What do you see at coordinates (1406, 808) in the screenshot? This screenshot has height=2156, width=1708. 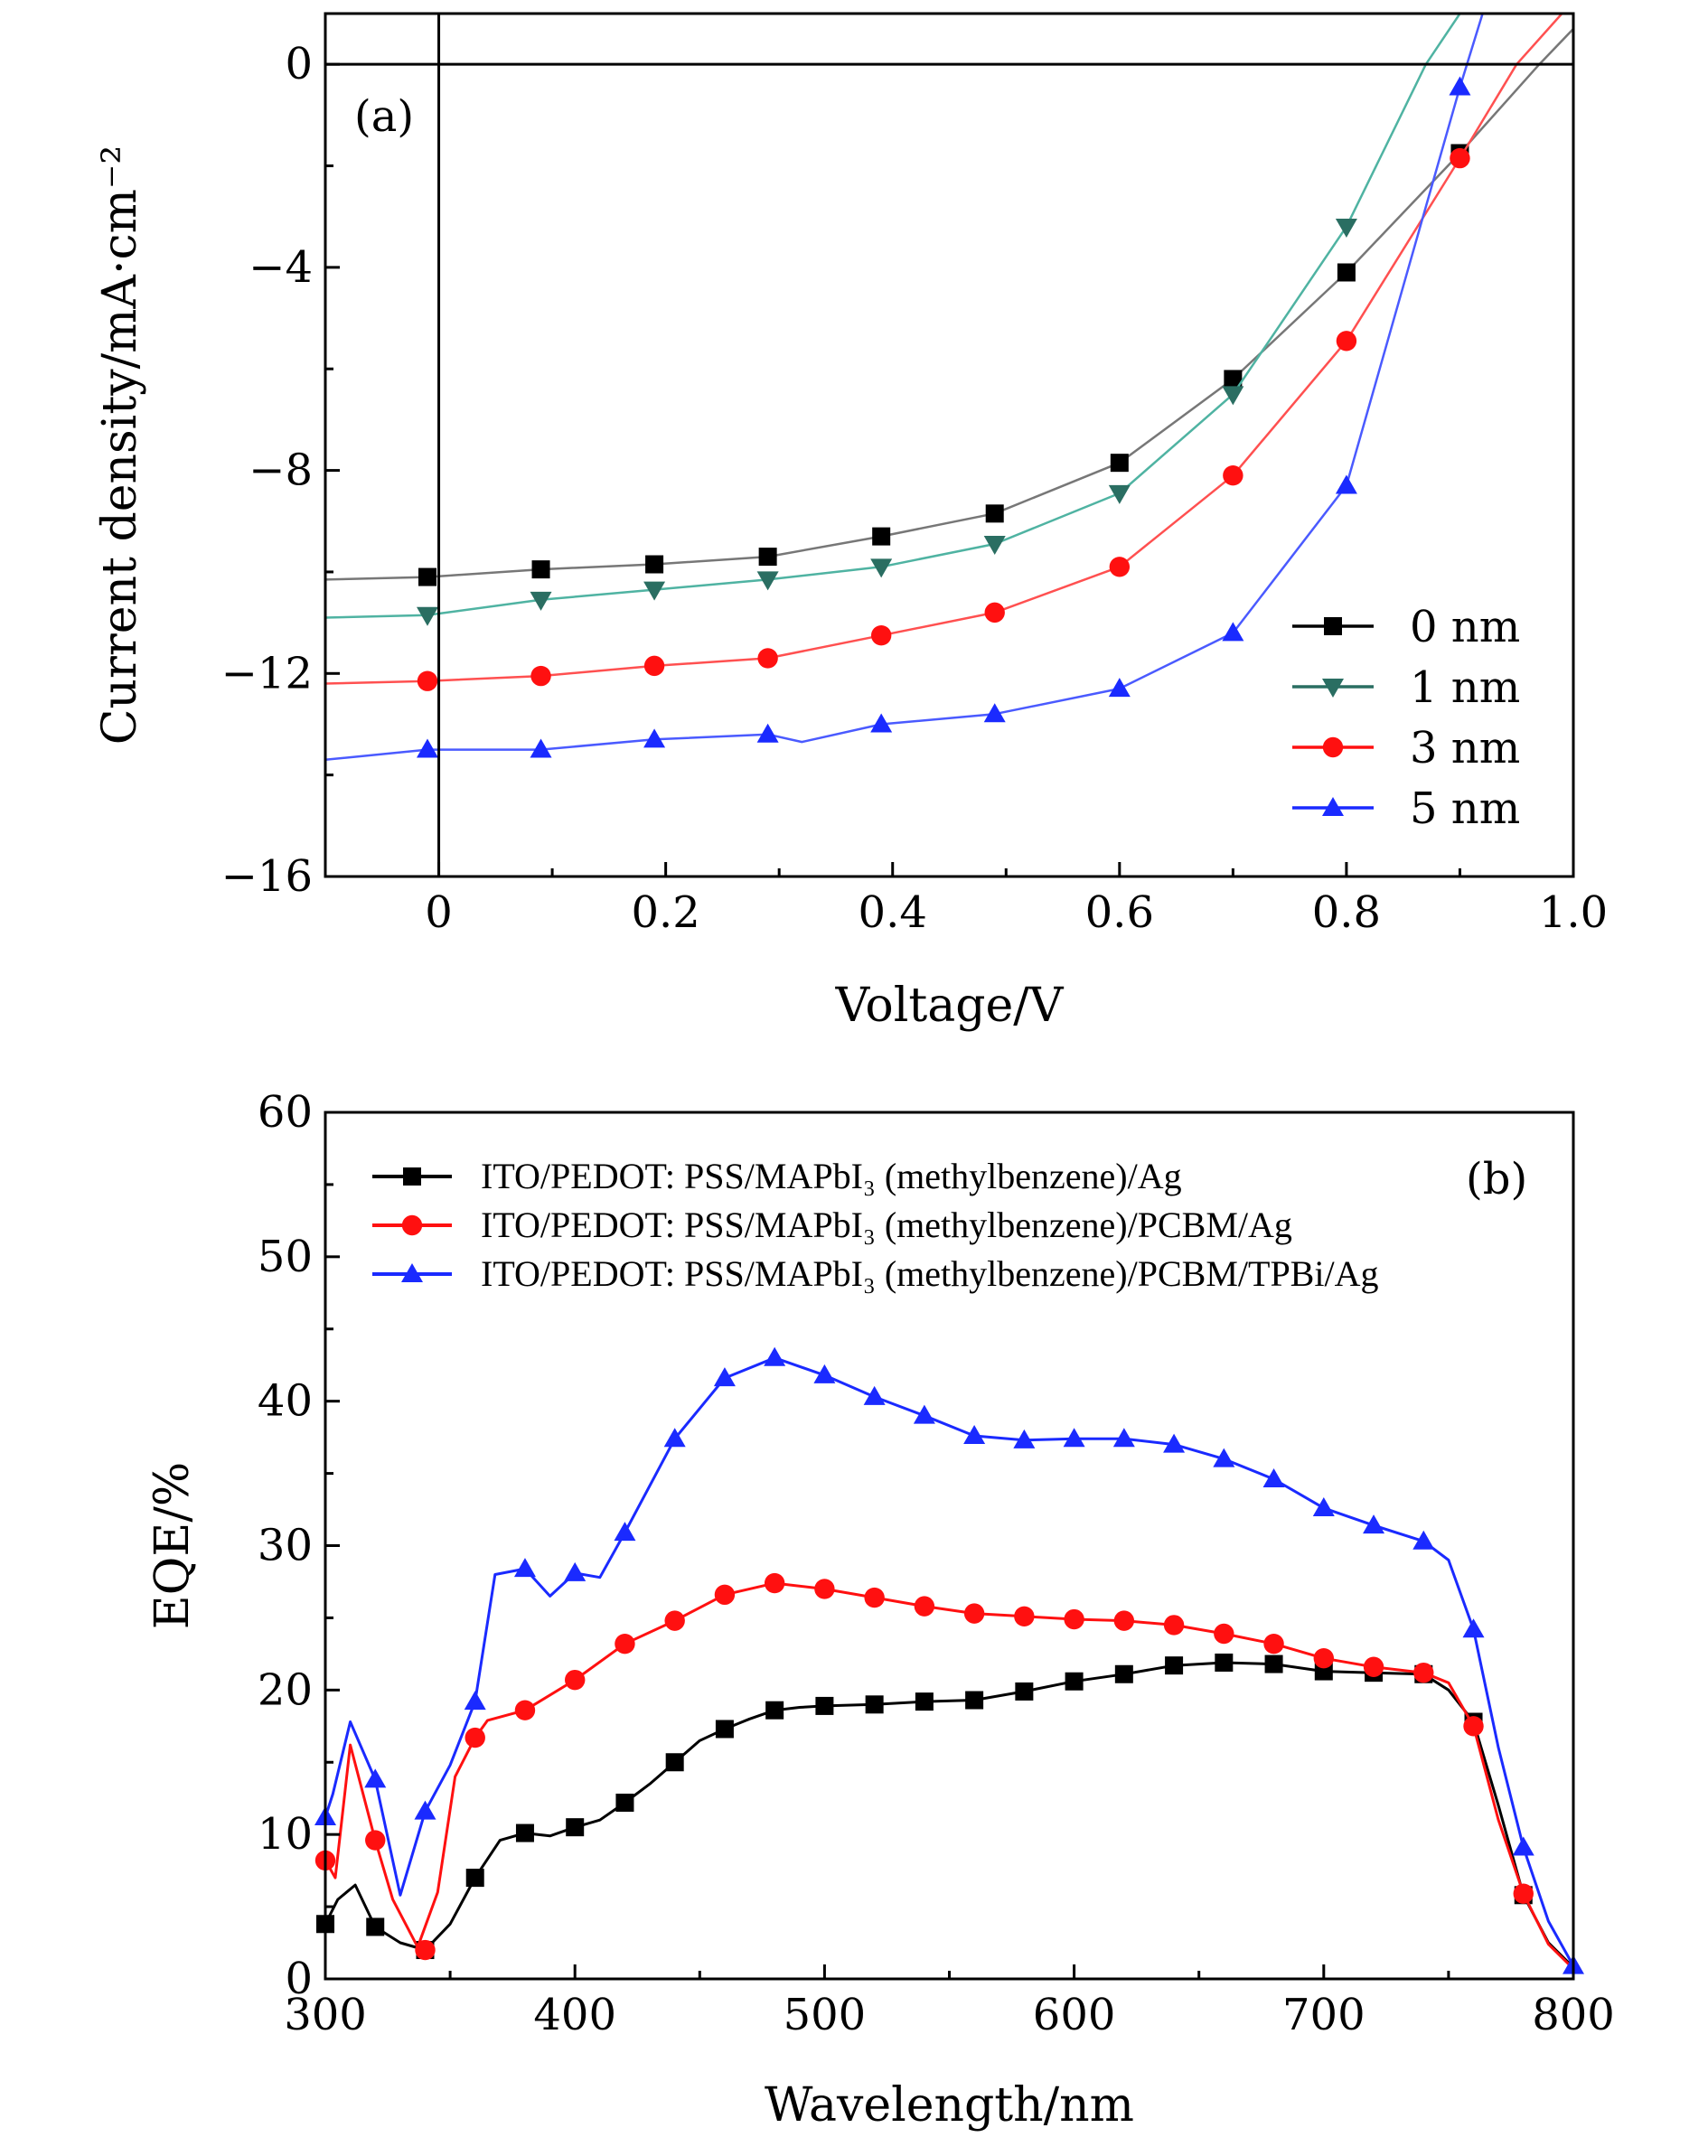 I see `legend-item: 5 nm` at bounding box center [1406, 808].